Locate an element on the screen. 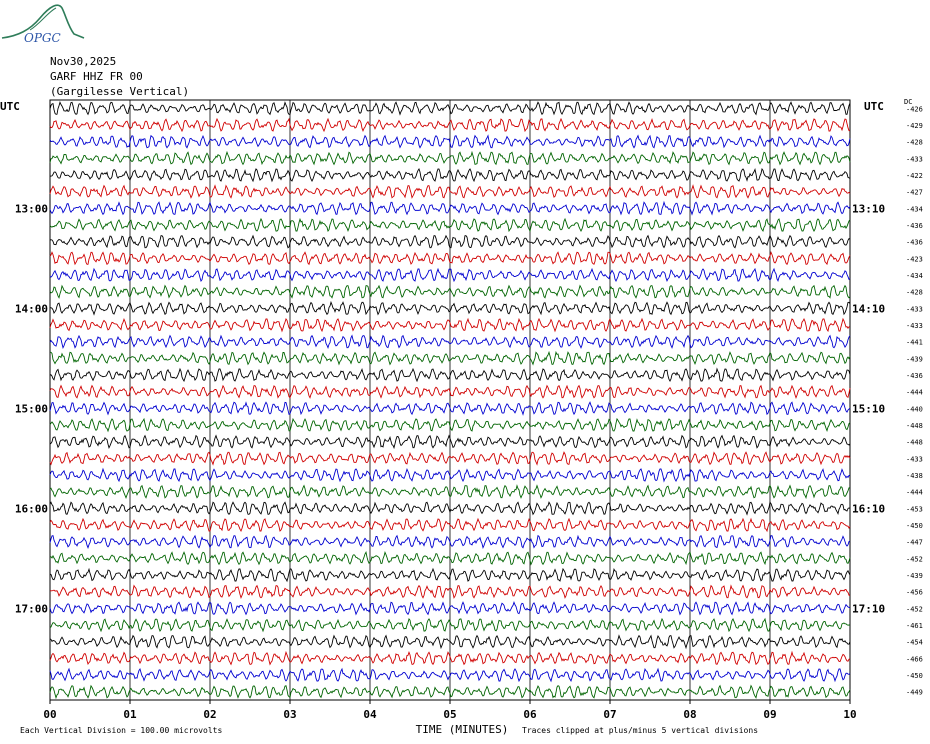 The image size is (930, 744). dc-offset-label: -461 is located at coordinates (914, 626).